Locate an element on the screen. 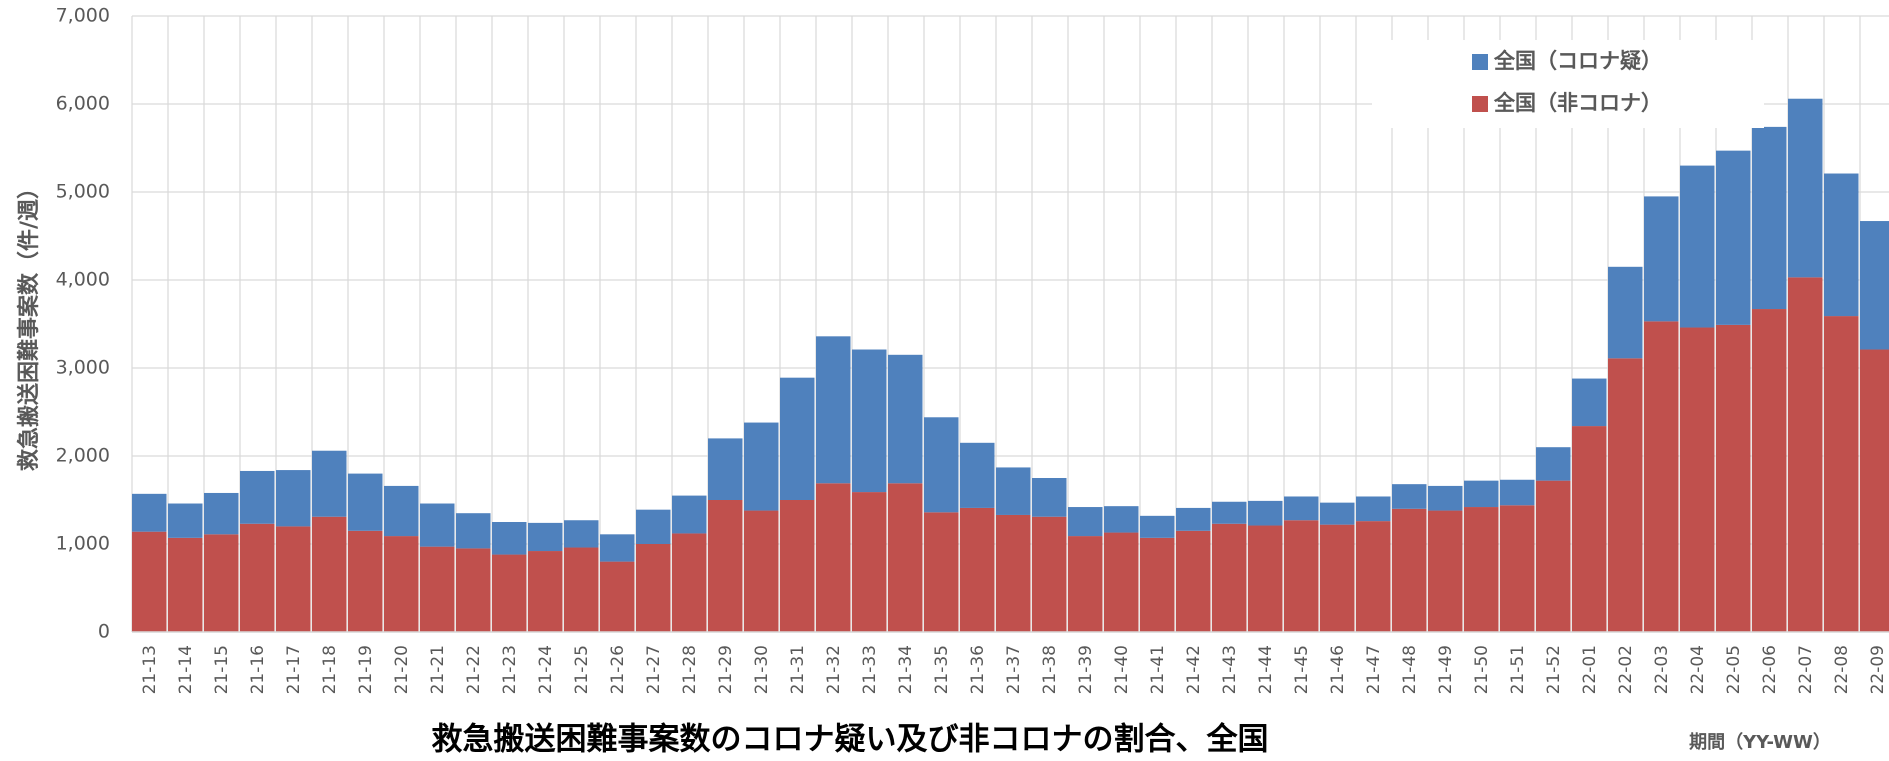 This screenshot has width=1889, height=761. x-tick-label: 21-13 is located at coordinates (150, 669).